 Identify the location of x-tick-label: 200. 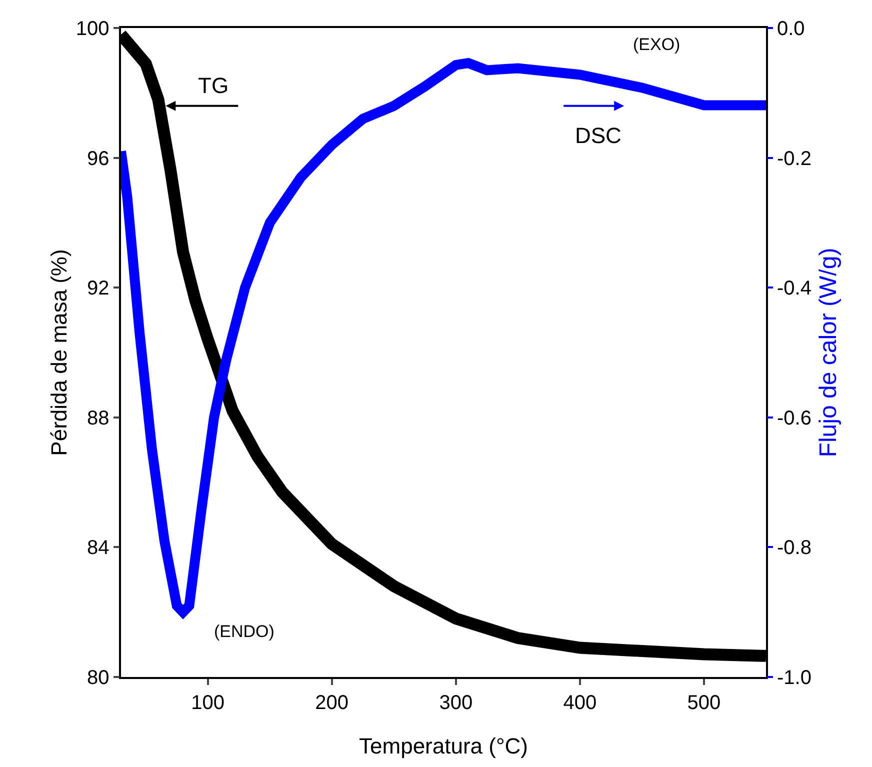
(332, 703).